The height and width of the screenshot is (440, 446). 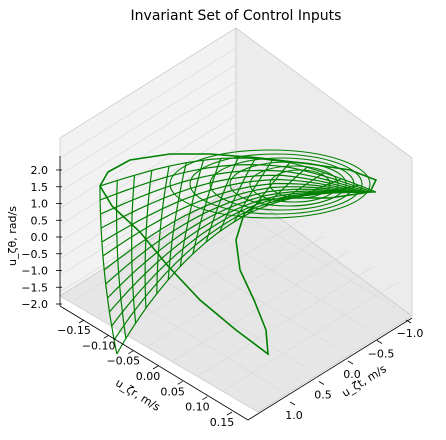 I want to click on y-tick-labels: 1.0 0.5 0.0 −0.5−1.0, so click(x=354, y=370).